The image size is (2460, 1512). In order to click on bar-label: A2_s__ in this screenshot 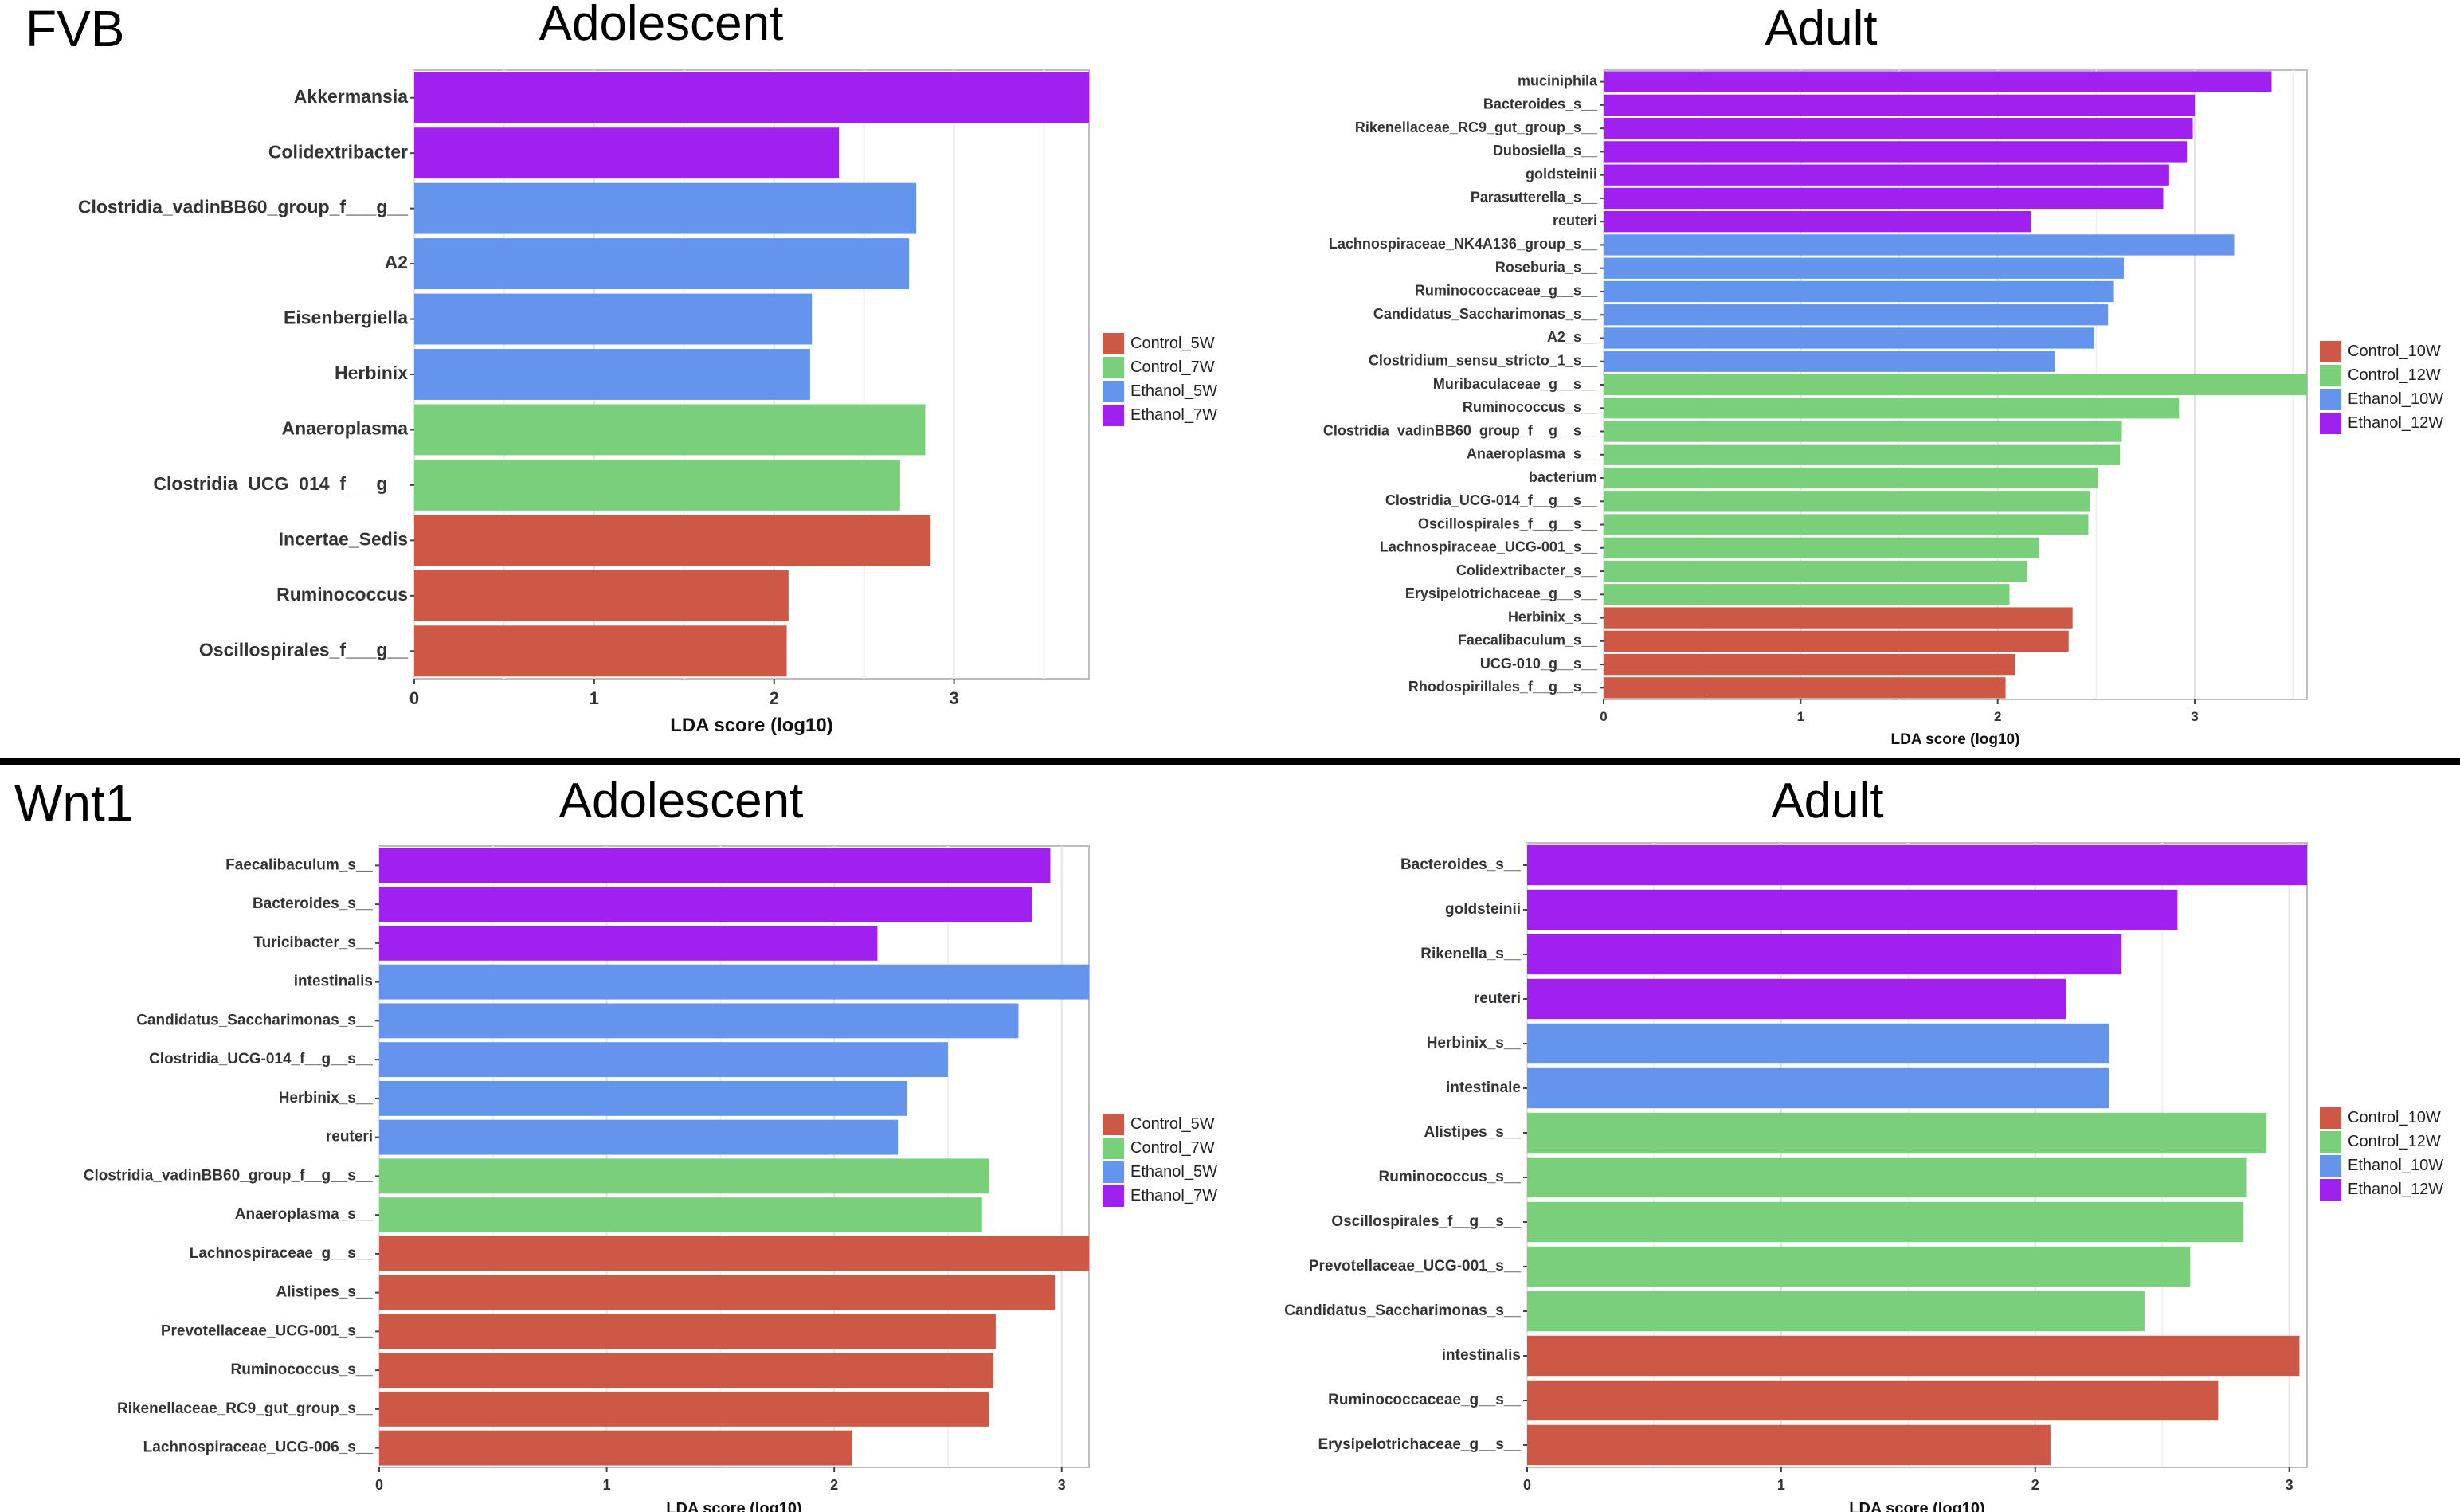, I will do `click(1573, 337)`.